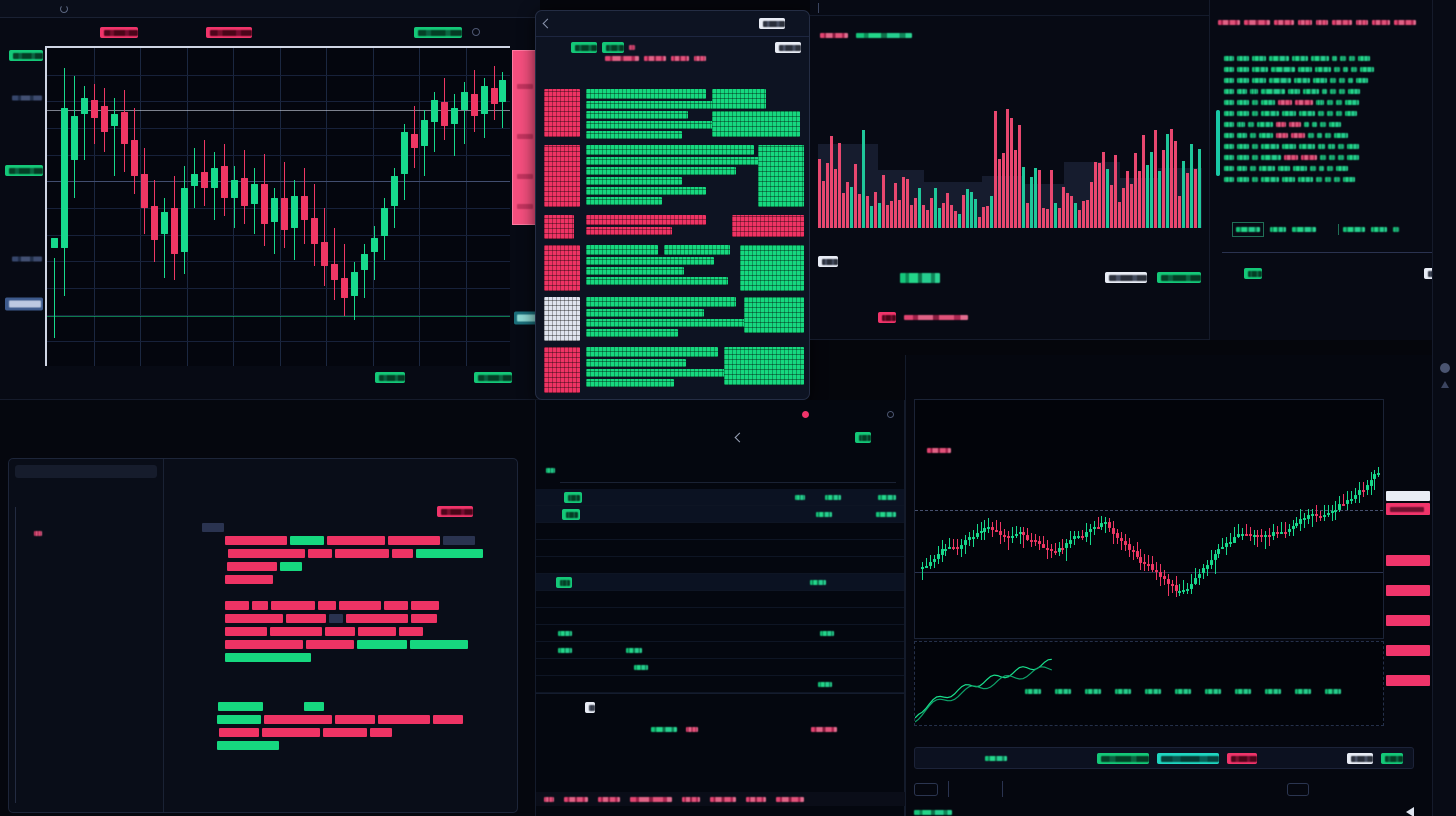  What do you see at coordinates (1218, 143) in the screenshot?
I see `terminal-scrollbar` at bounding box center [1218, 143].